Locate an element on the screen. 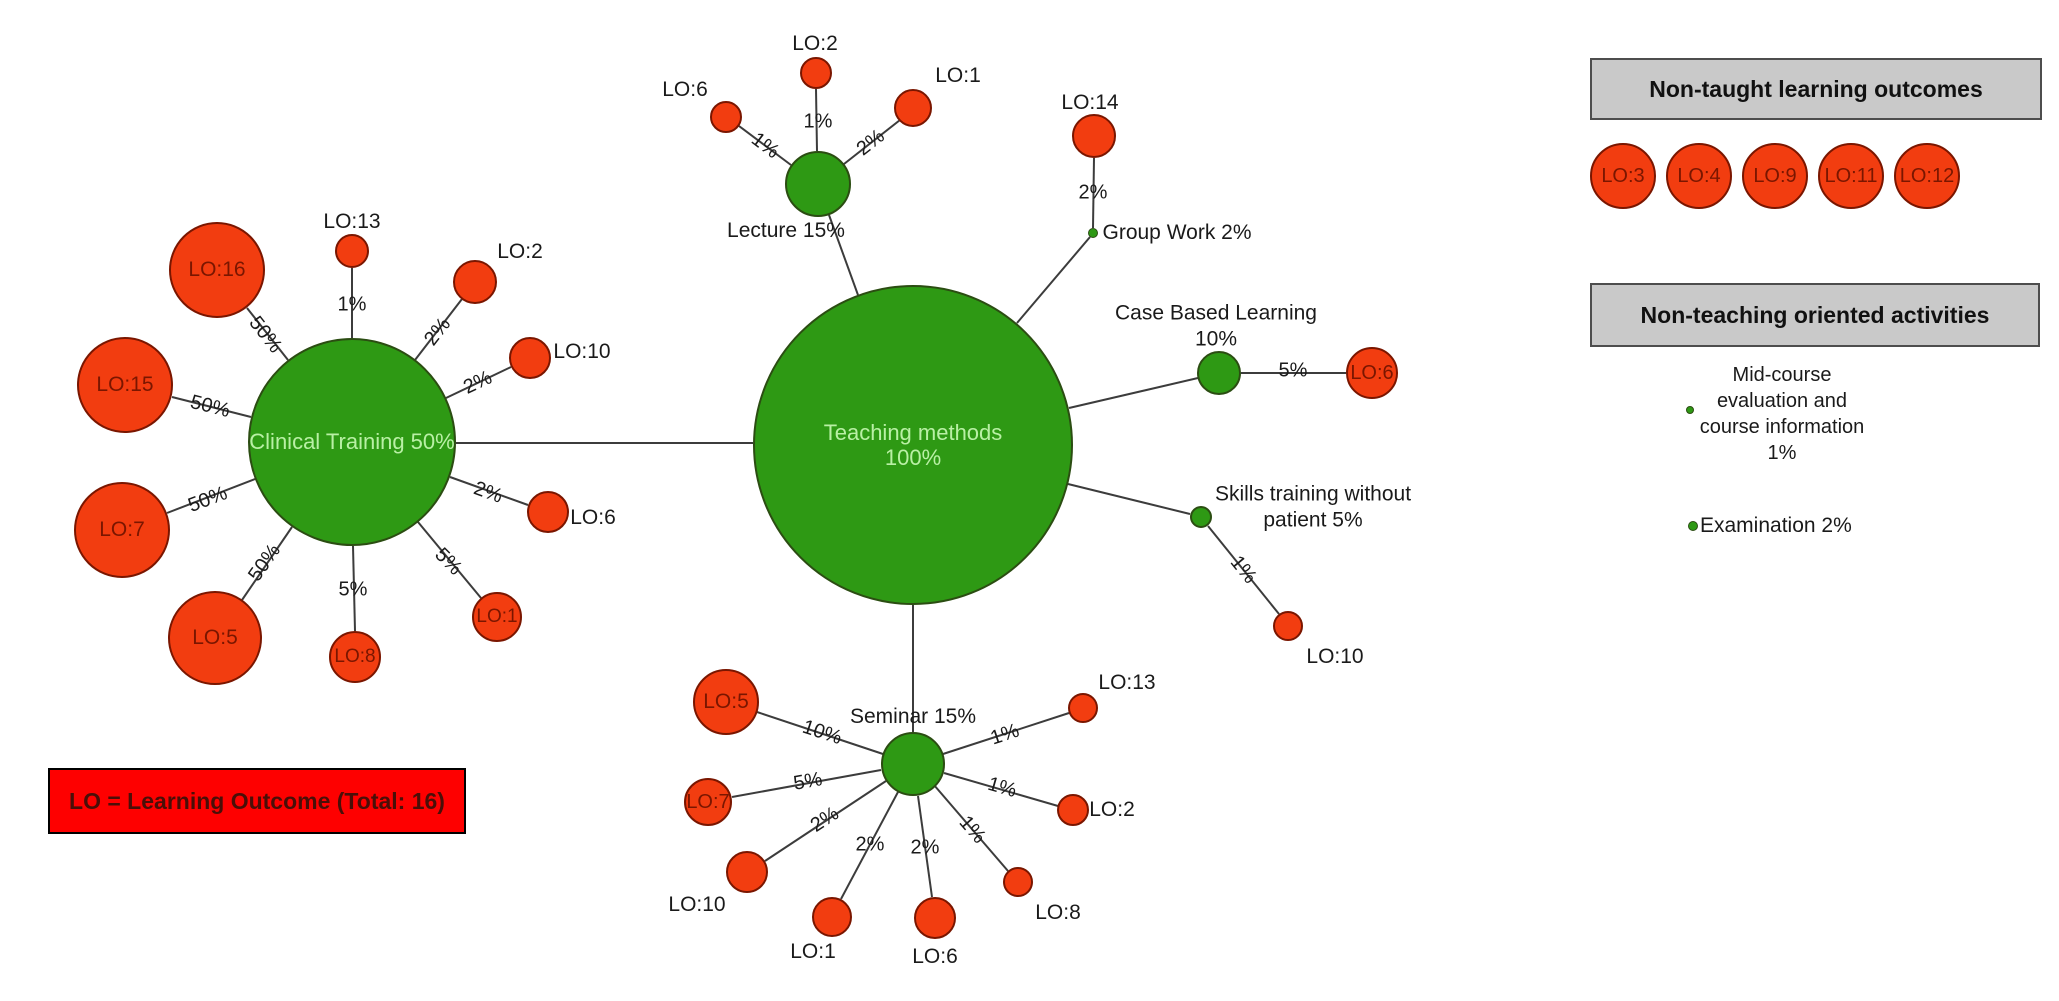  non-taught-outcomes-row: LO:3 LO:4 LO:9 LO:11 LO:12 is located at coordinates (1775, 176).